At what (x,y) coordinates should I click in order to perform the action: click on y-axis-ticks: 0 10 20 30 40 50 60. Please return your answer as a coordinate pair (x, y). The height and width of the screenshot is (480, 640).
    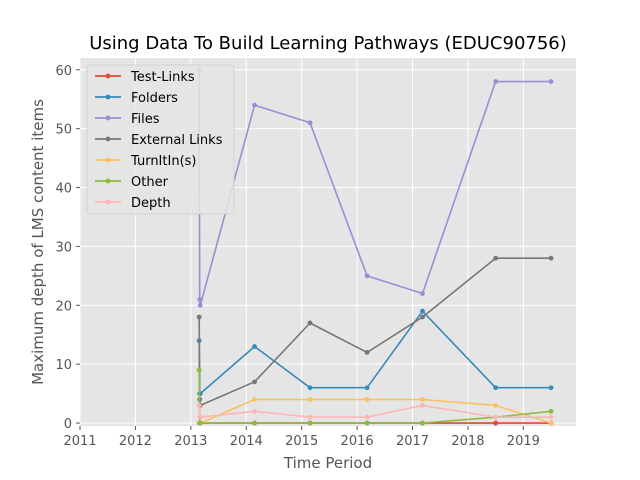
    Looking at the image, I should click on (67, 248).